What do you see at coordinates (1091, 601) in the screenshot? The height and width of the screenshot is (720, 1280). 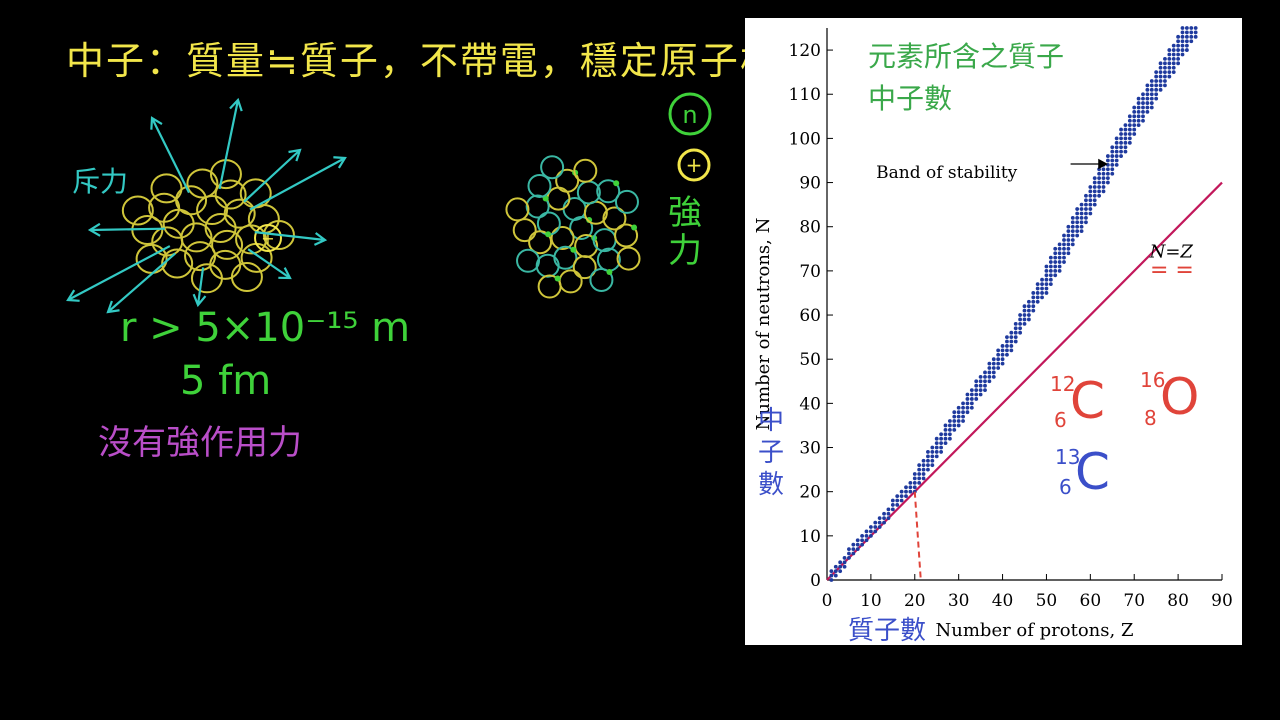 I see `x-tick-label: 60` at bounding box center [1091, 601].